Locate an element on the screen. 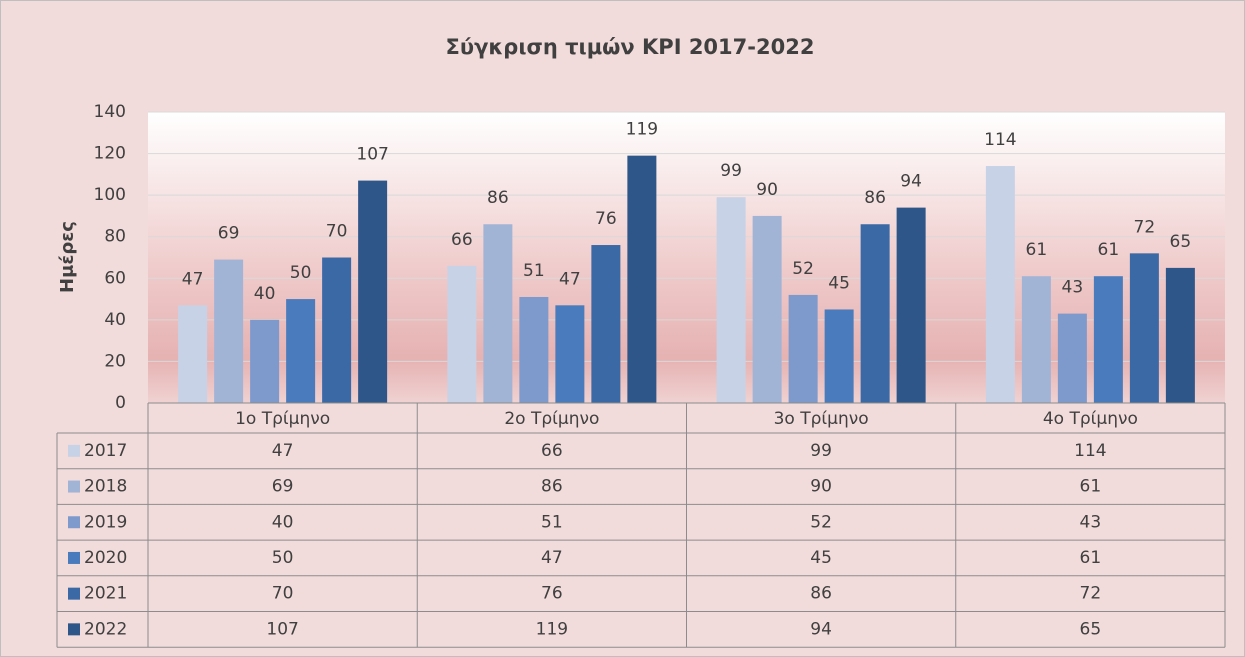  table-cell: 119 is located at coordinates (552, 629).